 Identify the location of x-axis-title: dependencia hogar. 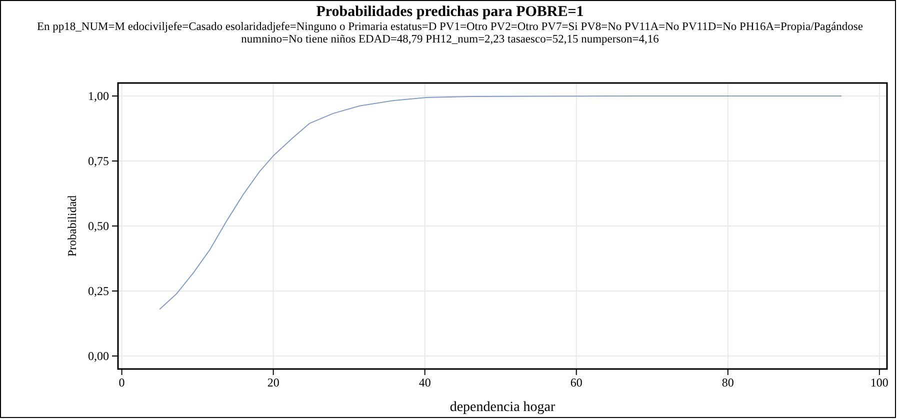
(503, 407).